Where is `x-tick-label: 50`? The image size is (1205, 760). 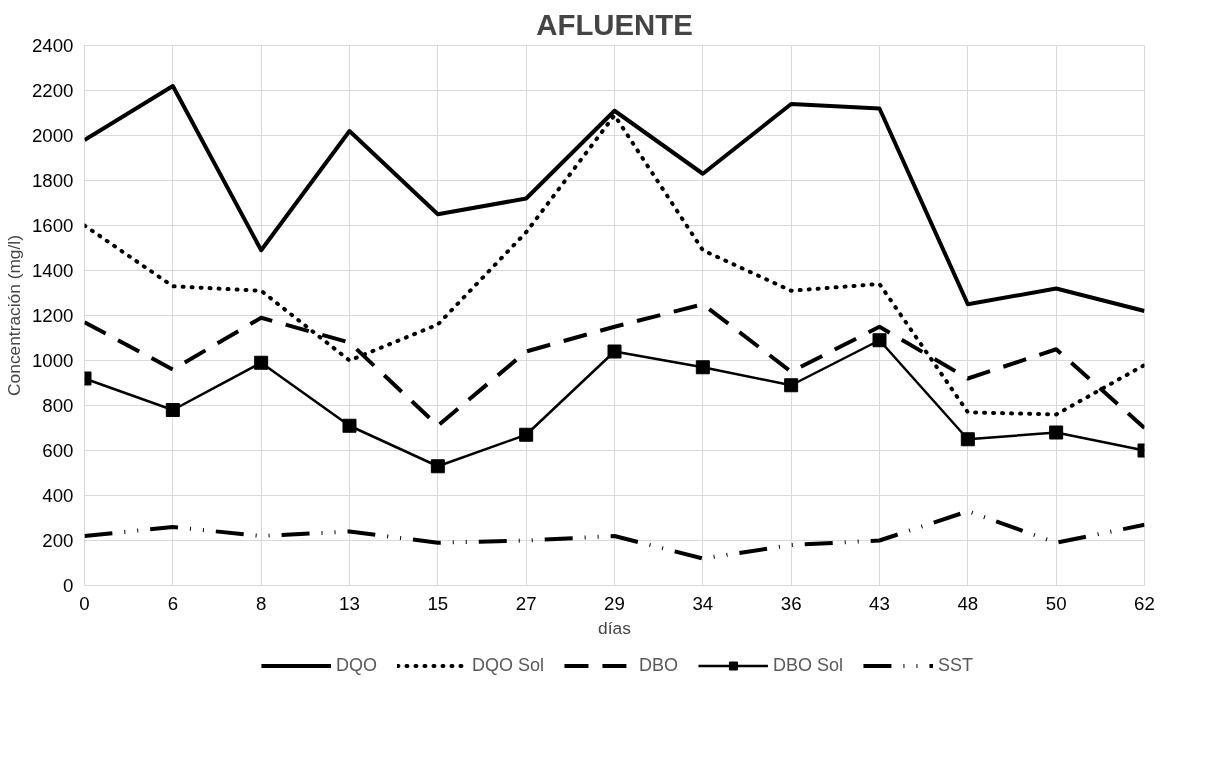 x-tick-label: 50 is located at coordinates (1056, 603).